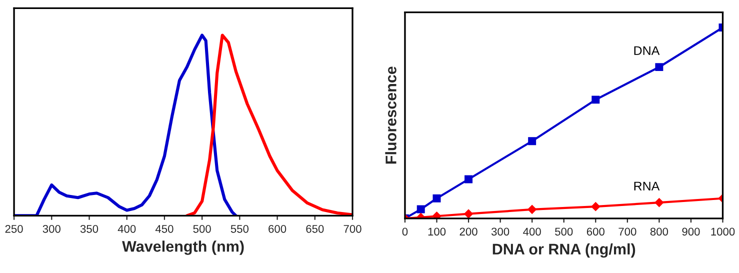 This screenshot has height=273, width=739. I want to click on y-axis-title: Fluorescence, so click(390, 115).